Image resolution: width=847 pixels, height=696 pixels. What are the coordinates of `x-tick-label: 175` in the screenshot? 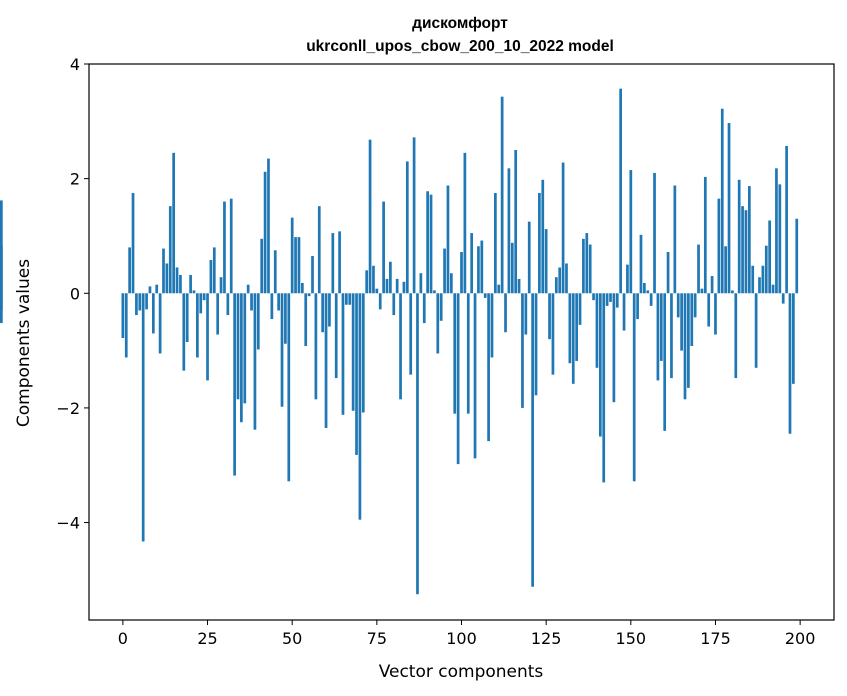 It's located at (715, 638).